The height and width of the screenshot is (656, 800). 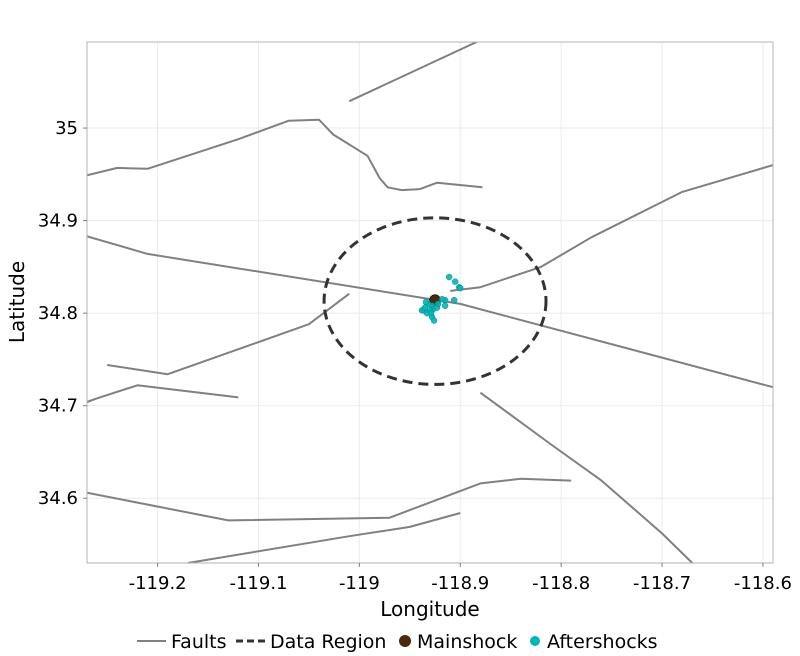 What do you see at coordinates (58, 313) in the screenshot?
I see `y-tick-label: 34.8` at bounding box center [58, 313].